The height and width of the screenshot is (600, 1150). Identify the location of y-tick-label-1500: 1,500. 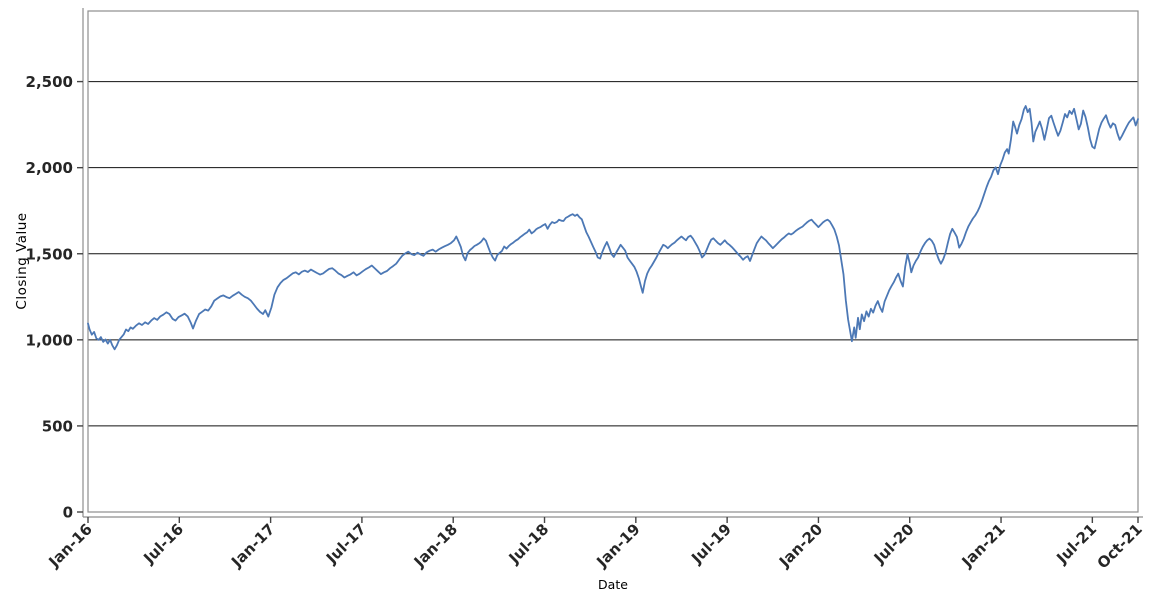
(49, 254).